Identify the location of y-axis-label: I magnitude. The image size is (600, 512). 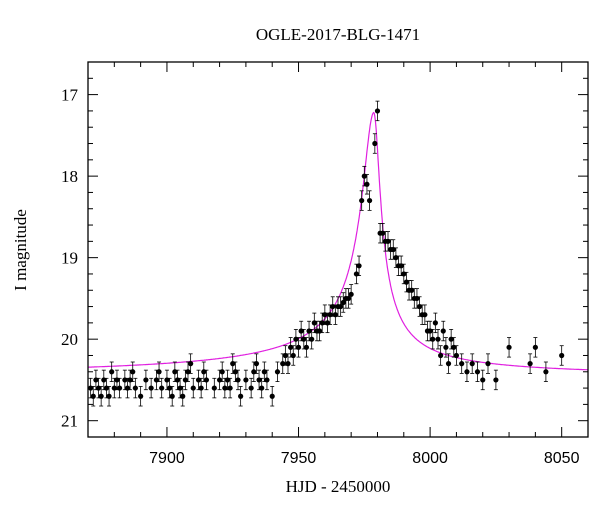
(20, 250).